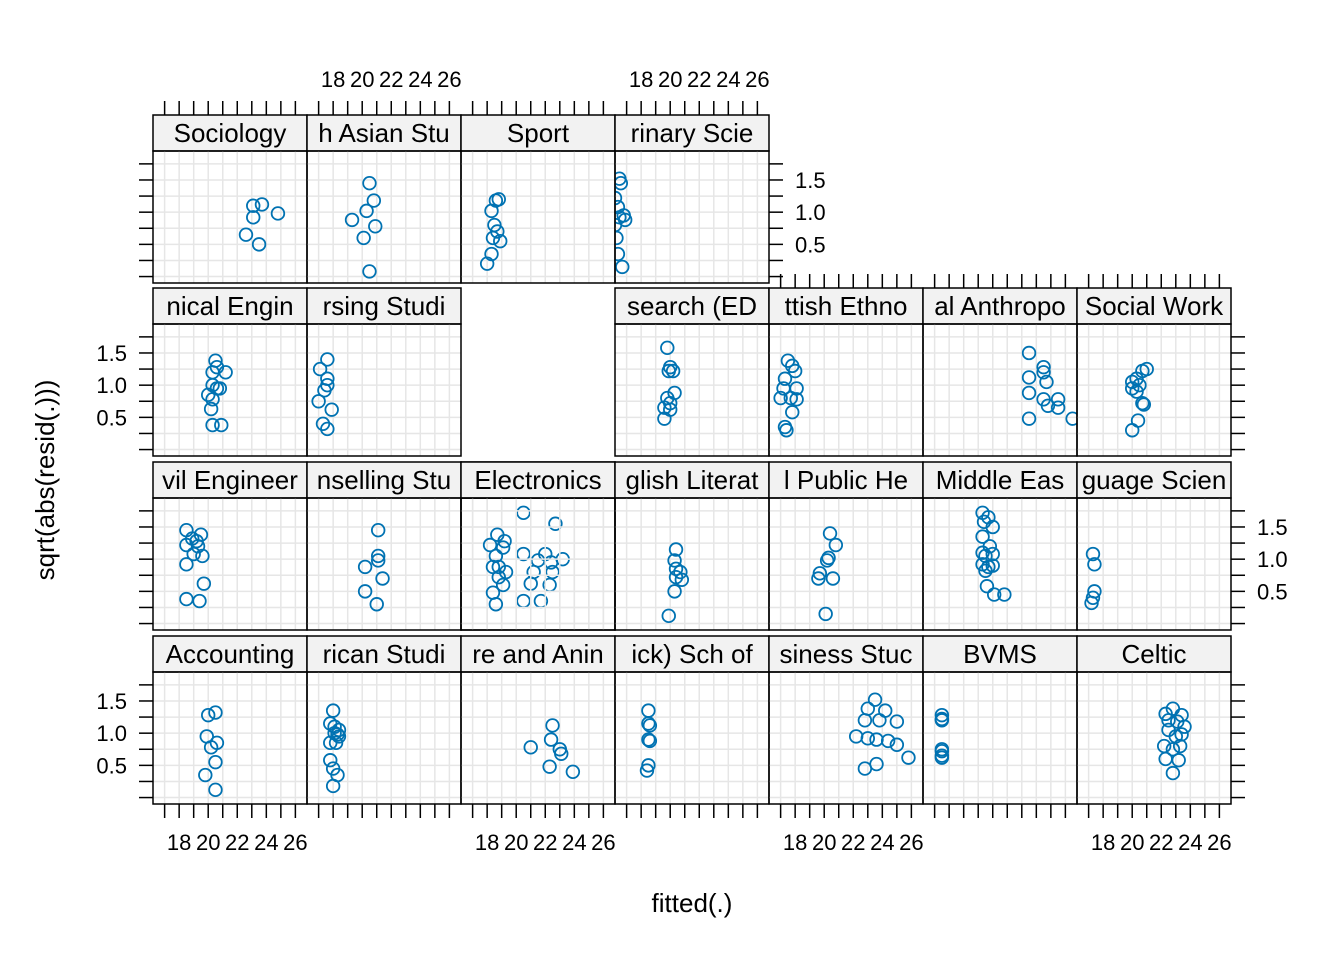 This screenshot has width=1344, height=960. Describe the element at coordinates (1154, 480) in the screenshot. I see `panel-strip-label: guage Scien` at that location.